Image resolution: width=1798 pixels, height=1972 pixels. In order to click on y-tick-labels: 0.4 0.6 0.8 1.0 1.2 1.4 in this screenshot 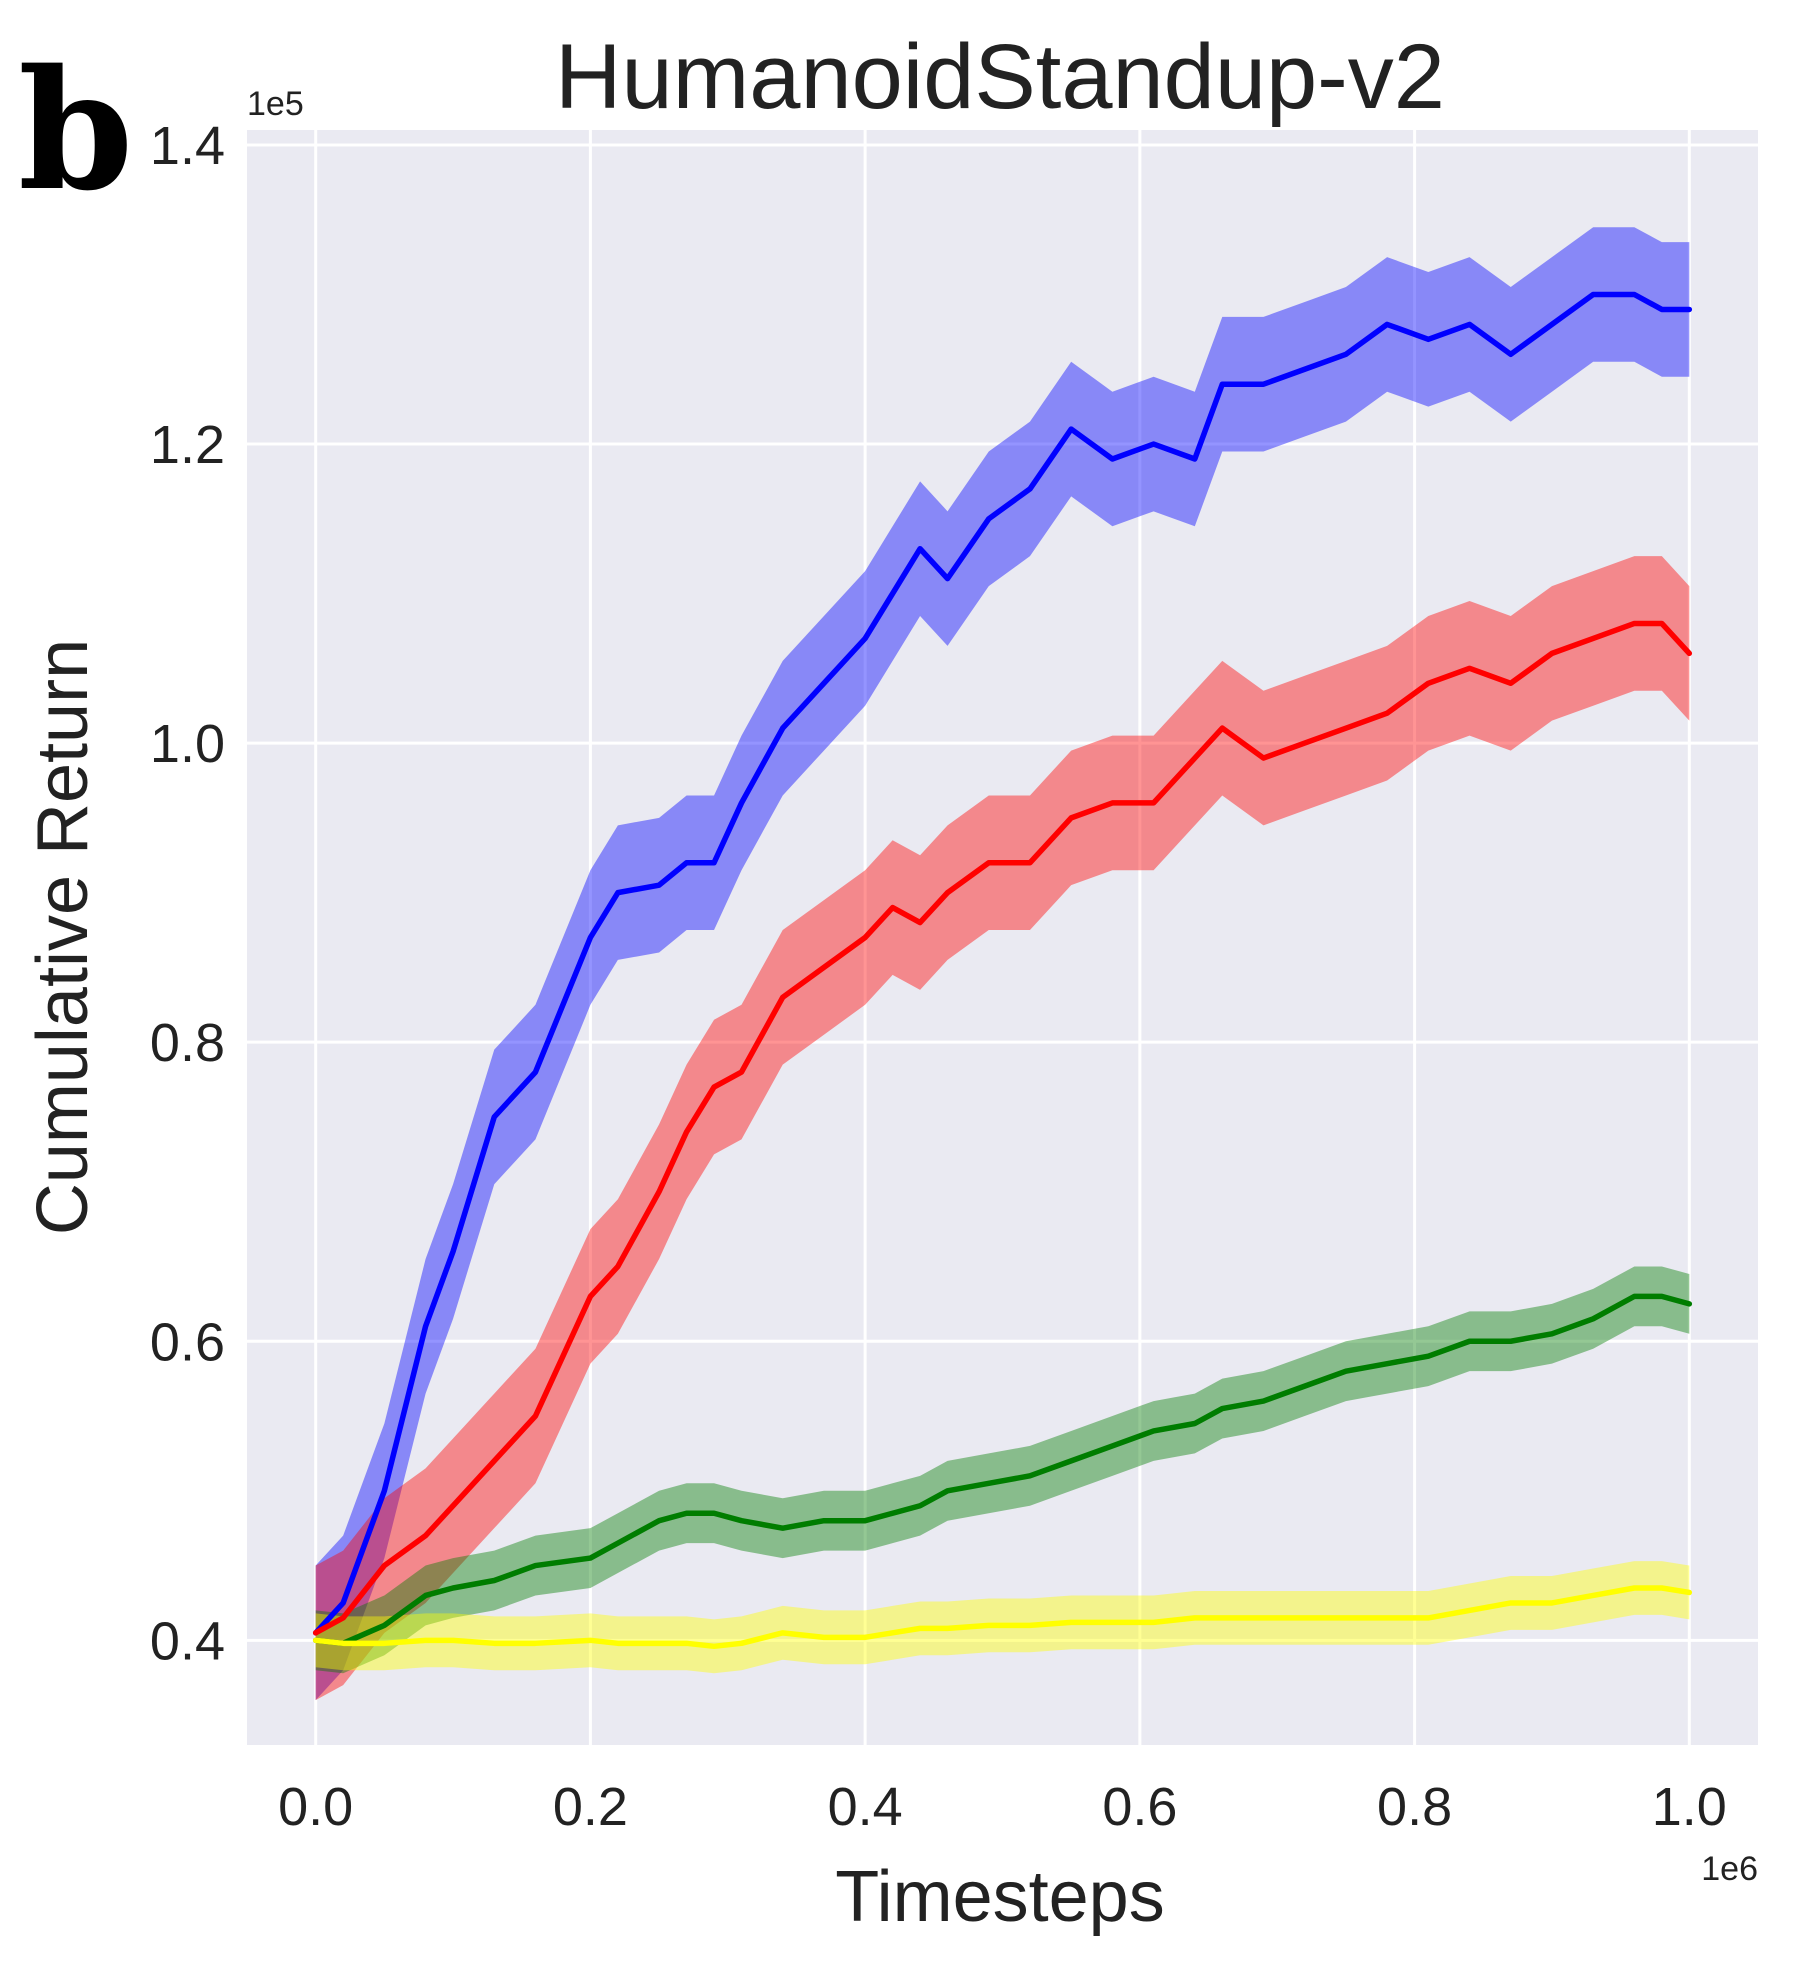, I will do `click(187, 893)`.